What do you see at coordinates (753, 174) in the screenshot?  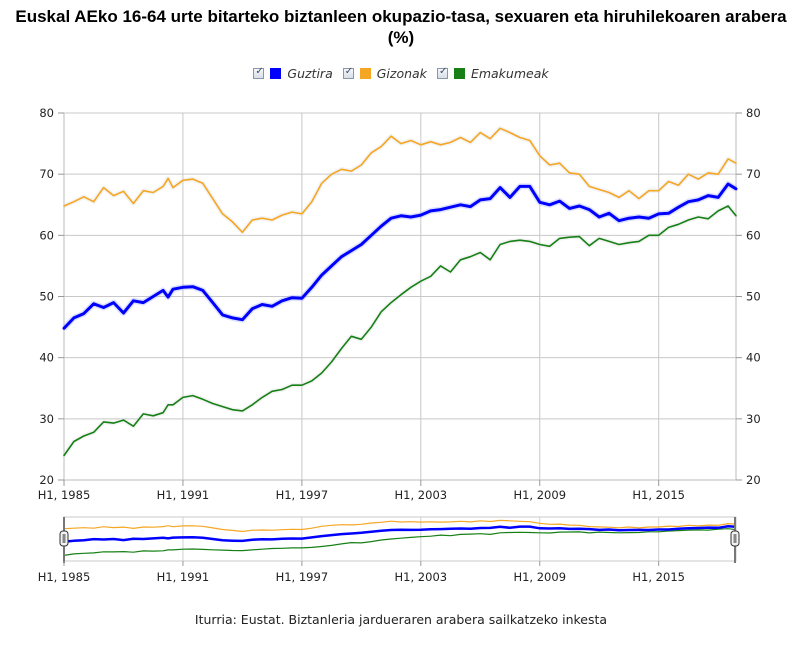 I see `y-tick-label-right: 70` at bounding box center [753, 174].